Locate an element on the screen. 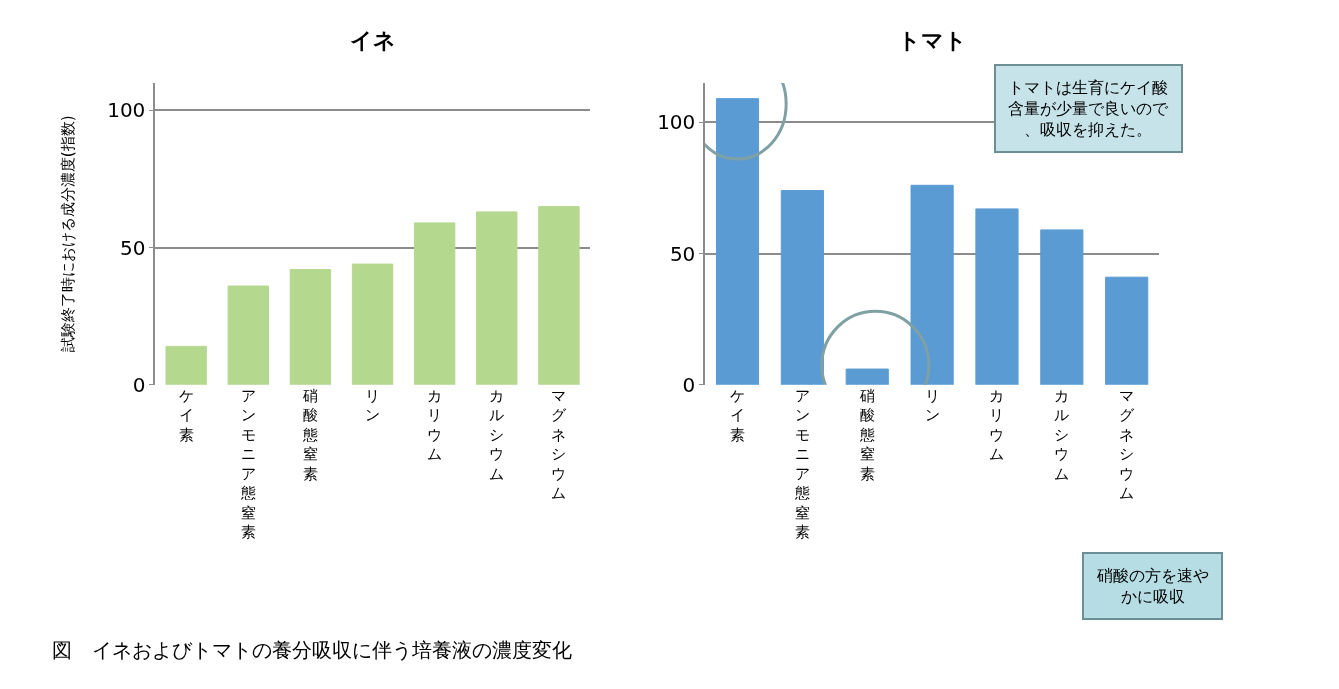 This screenshot has width=1339, height=689. text: 図 イネおよびトマトの養分吸収に伴う培養液の濃度変化 is located at coordinates (312, 650).